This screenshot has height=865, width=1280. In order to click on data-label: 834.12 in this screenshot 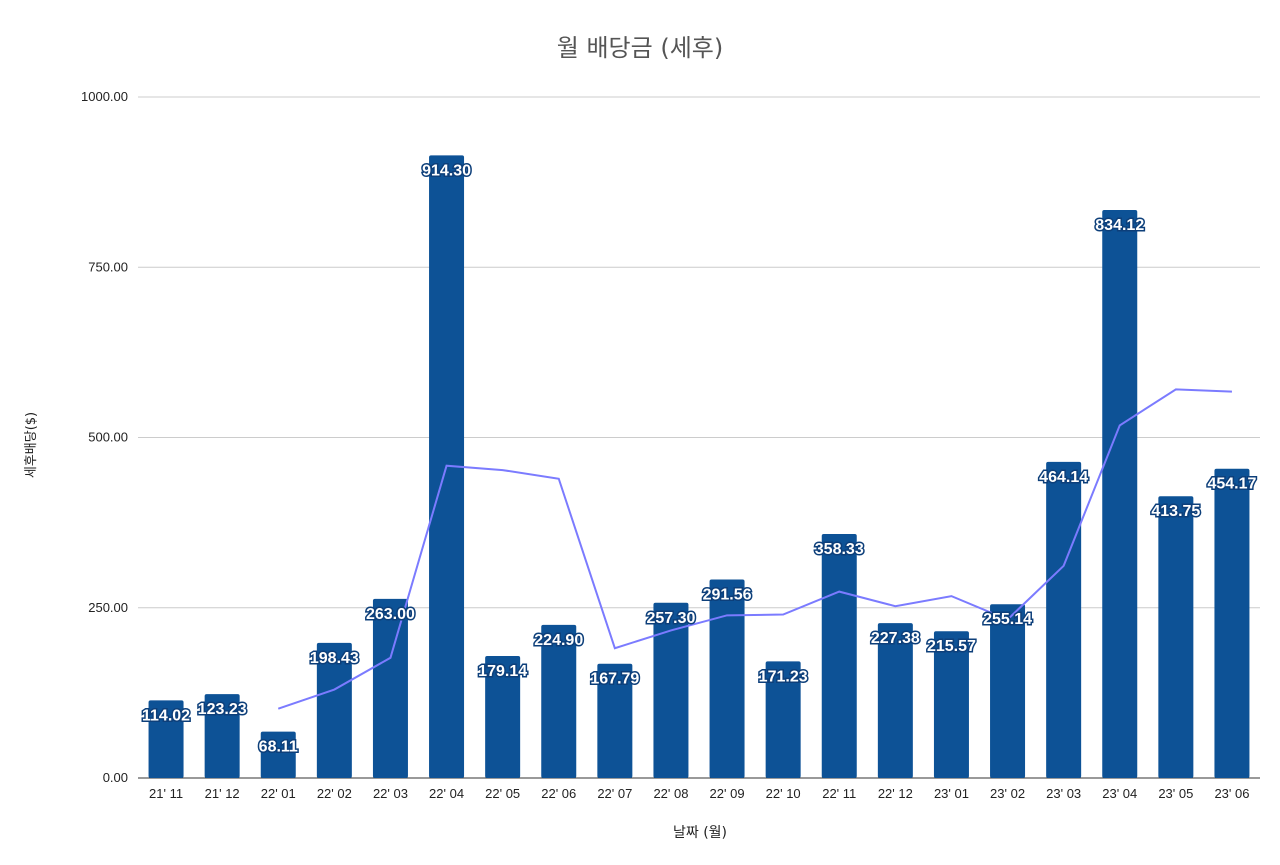, I will do `click(1119, 225)`.